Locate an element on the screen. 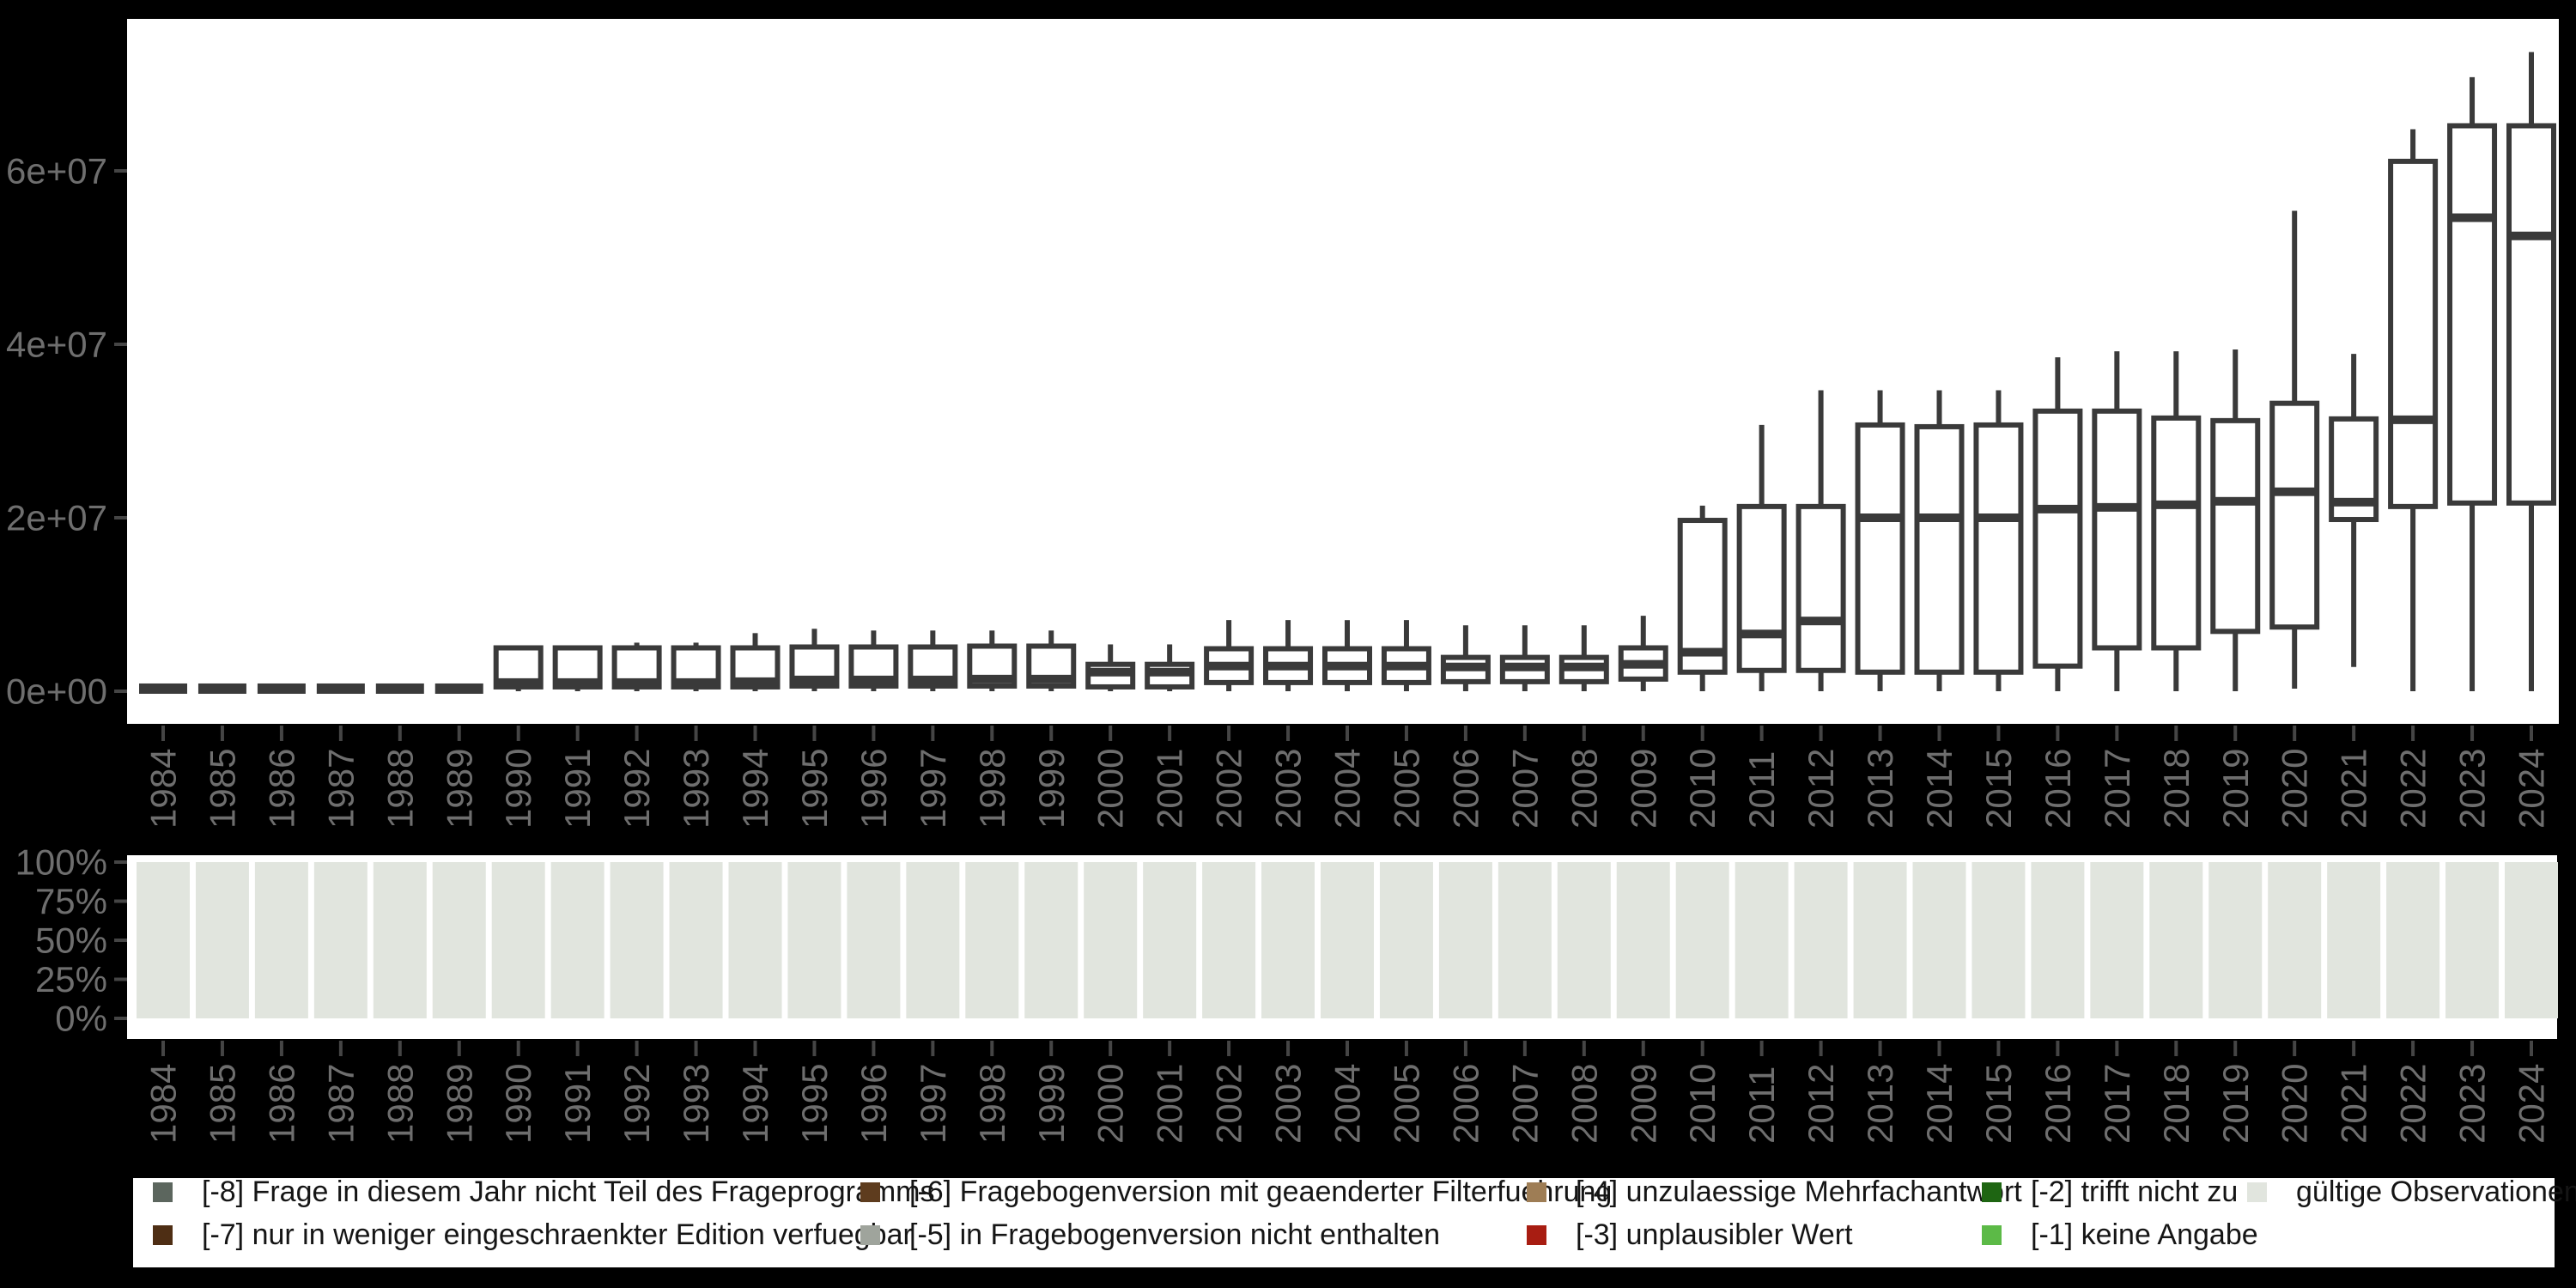 This screenshot has width=2576, height=1288. x-tick-label-2022: 2022 is located at coordinates (2413, 1104).